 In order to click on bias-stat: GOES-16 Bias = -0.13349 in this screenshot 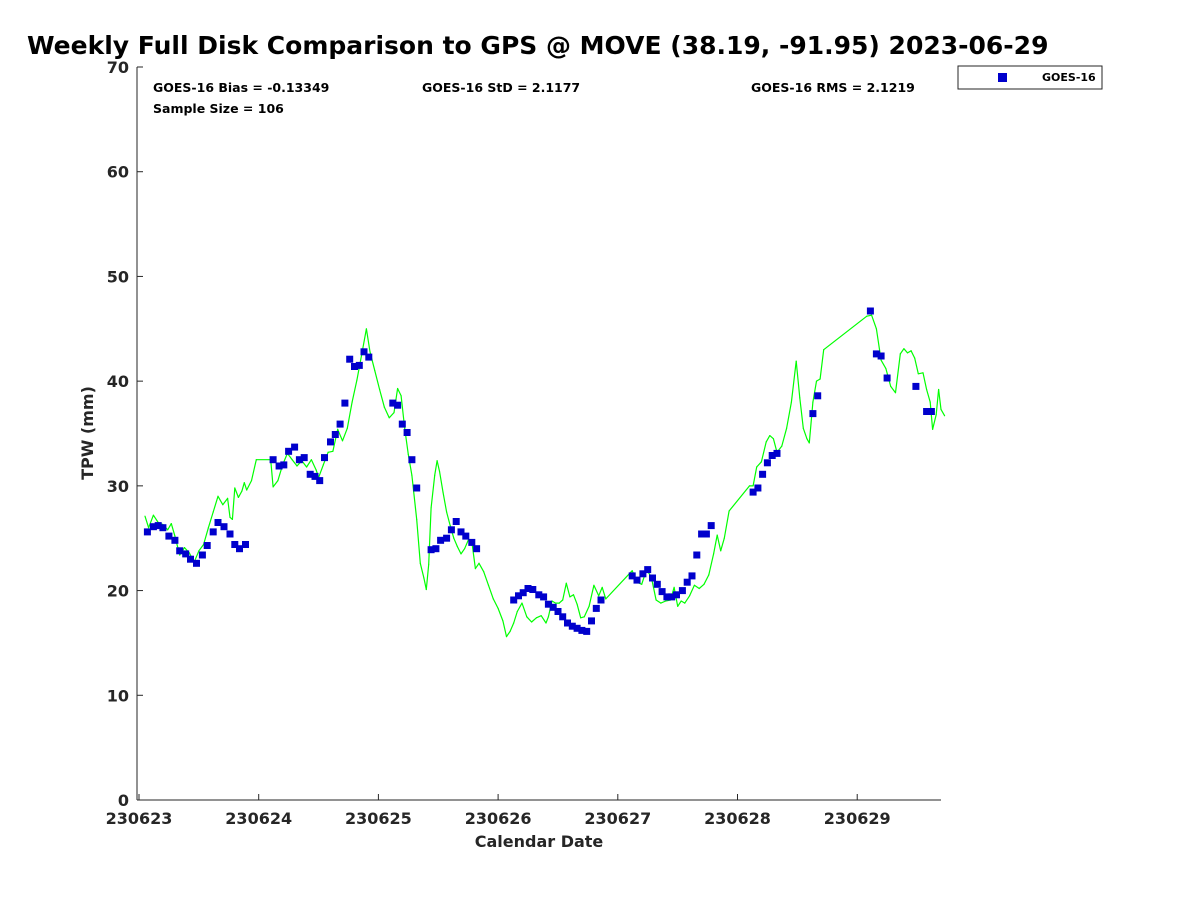, I will do `click(241, 87)`.